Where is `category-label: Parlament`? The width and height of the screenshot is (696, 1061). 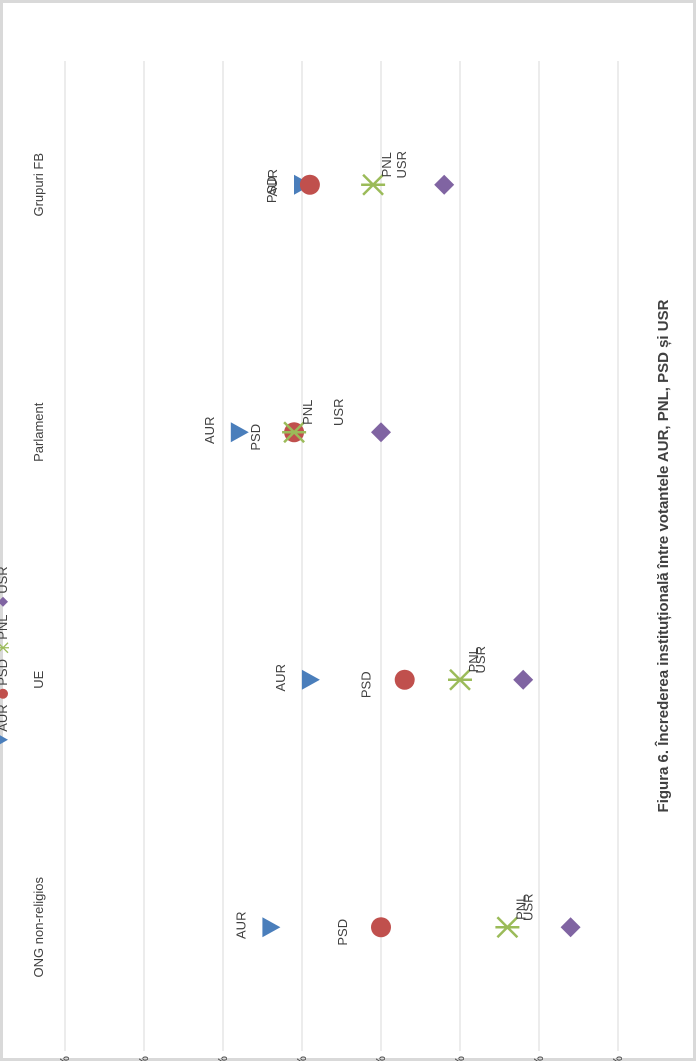
category-label: Parlament is located at coordinates (38, 432).